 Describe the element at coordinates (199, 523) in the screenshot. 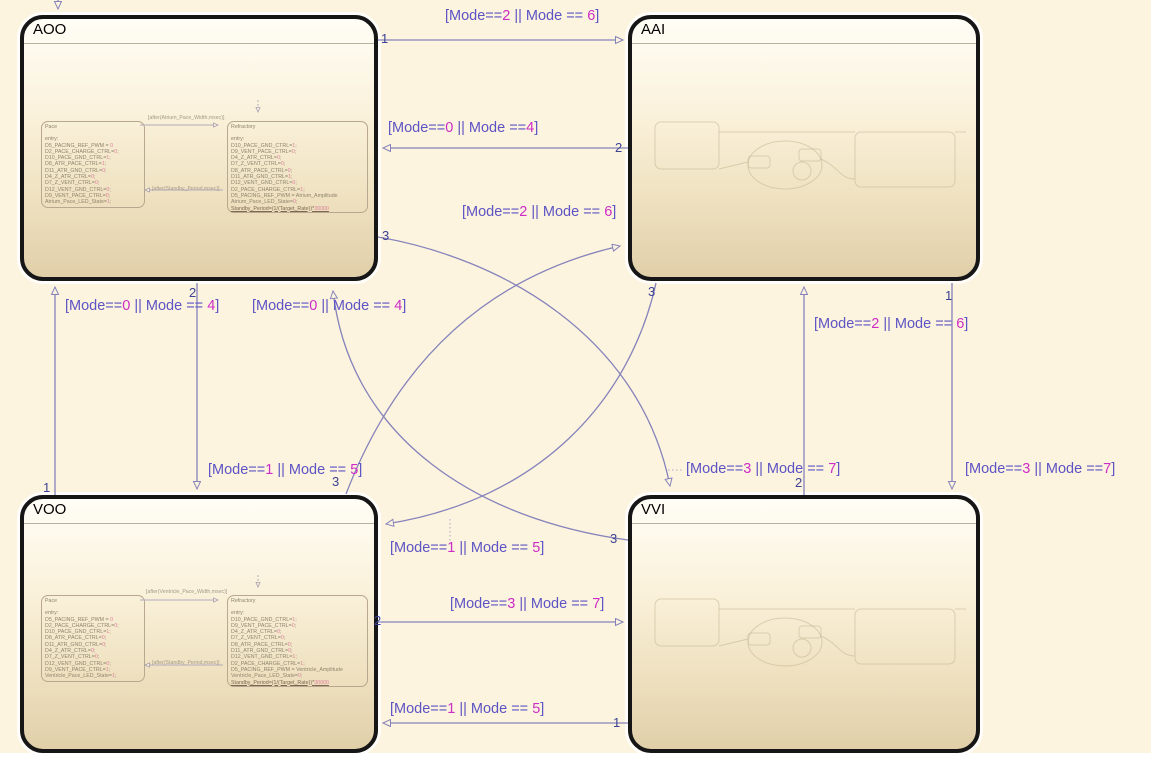

I see `state-voo-title-separator` at that location.